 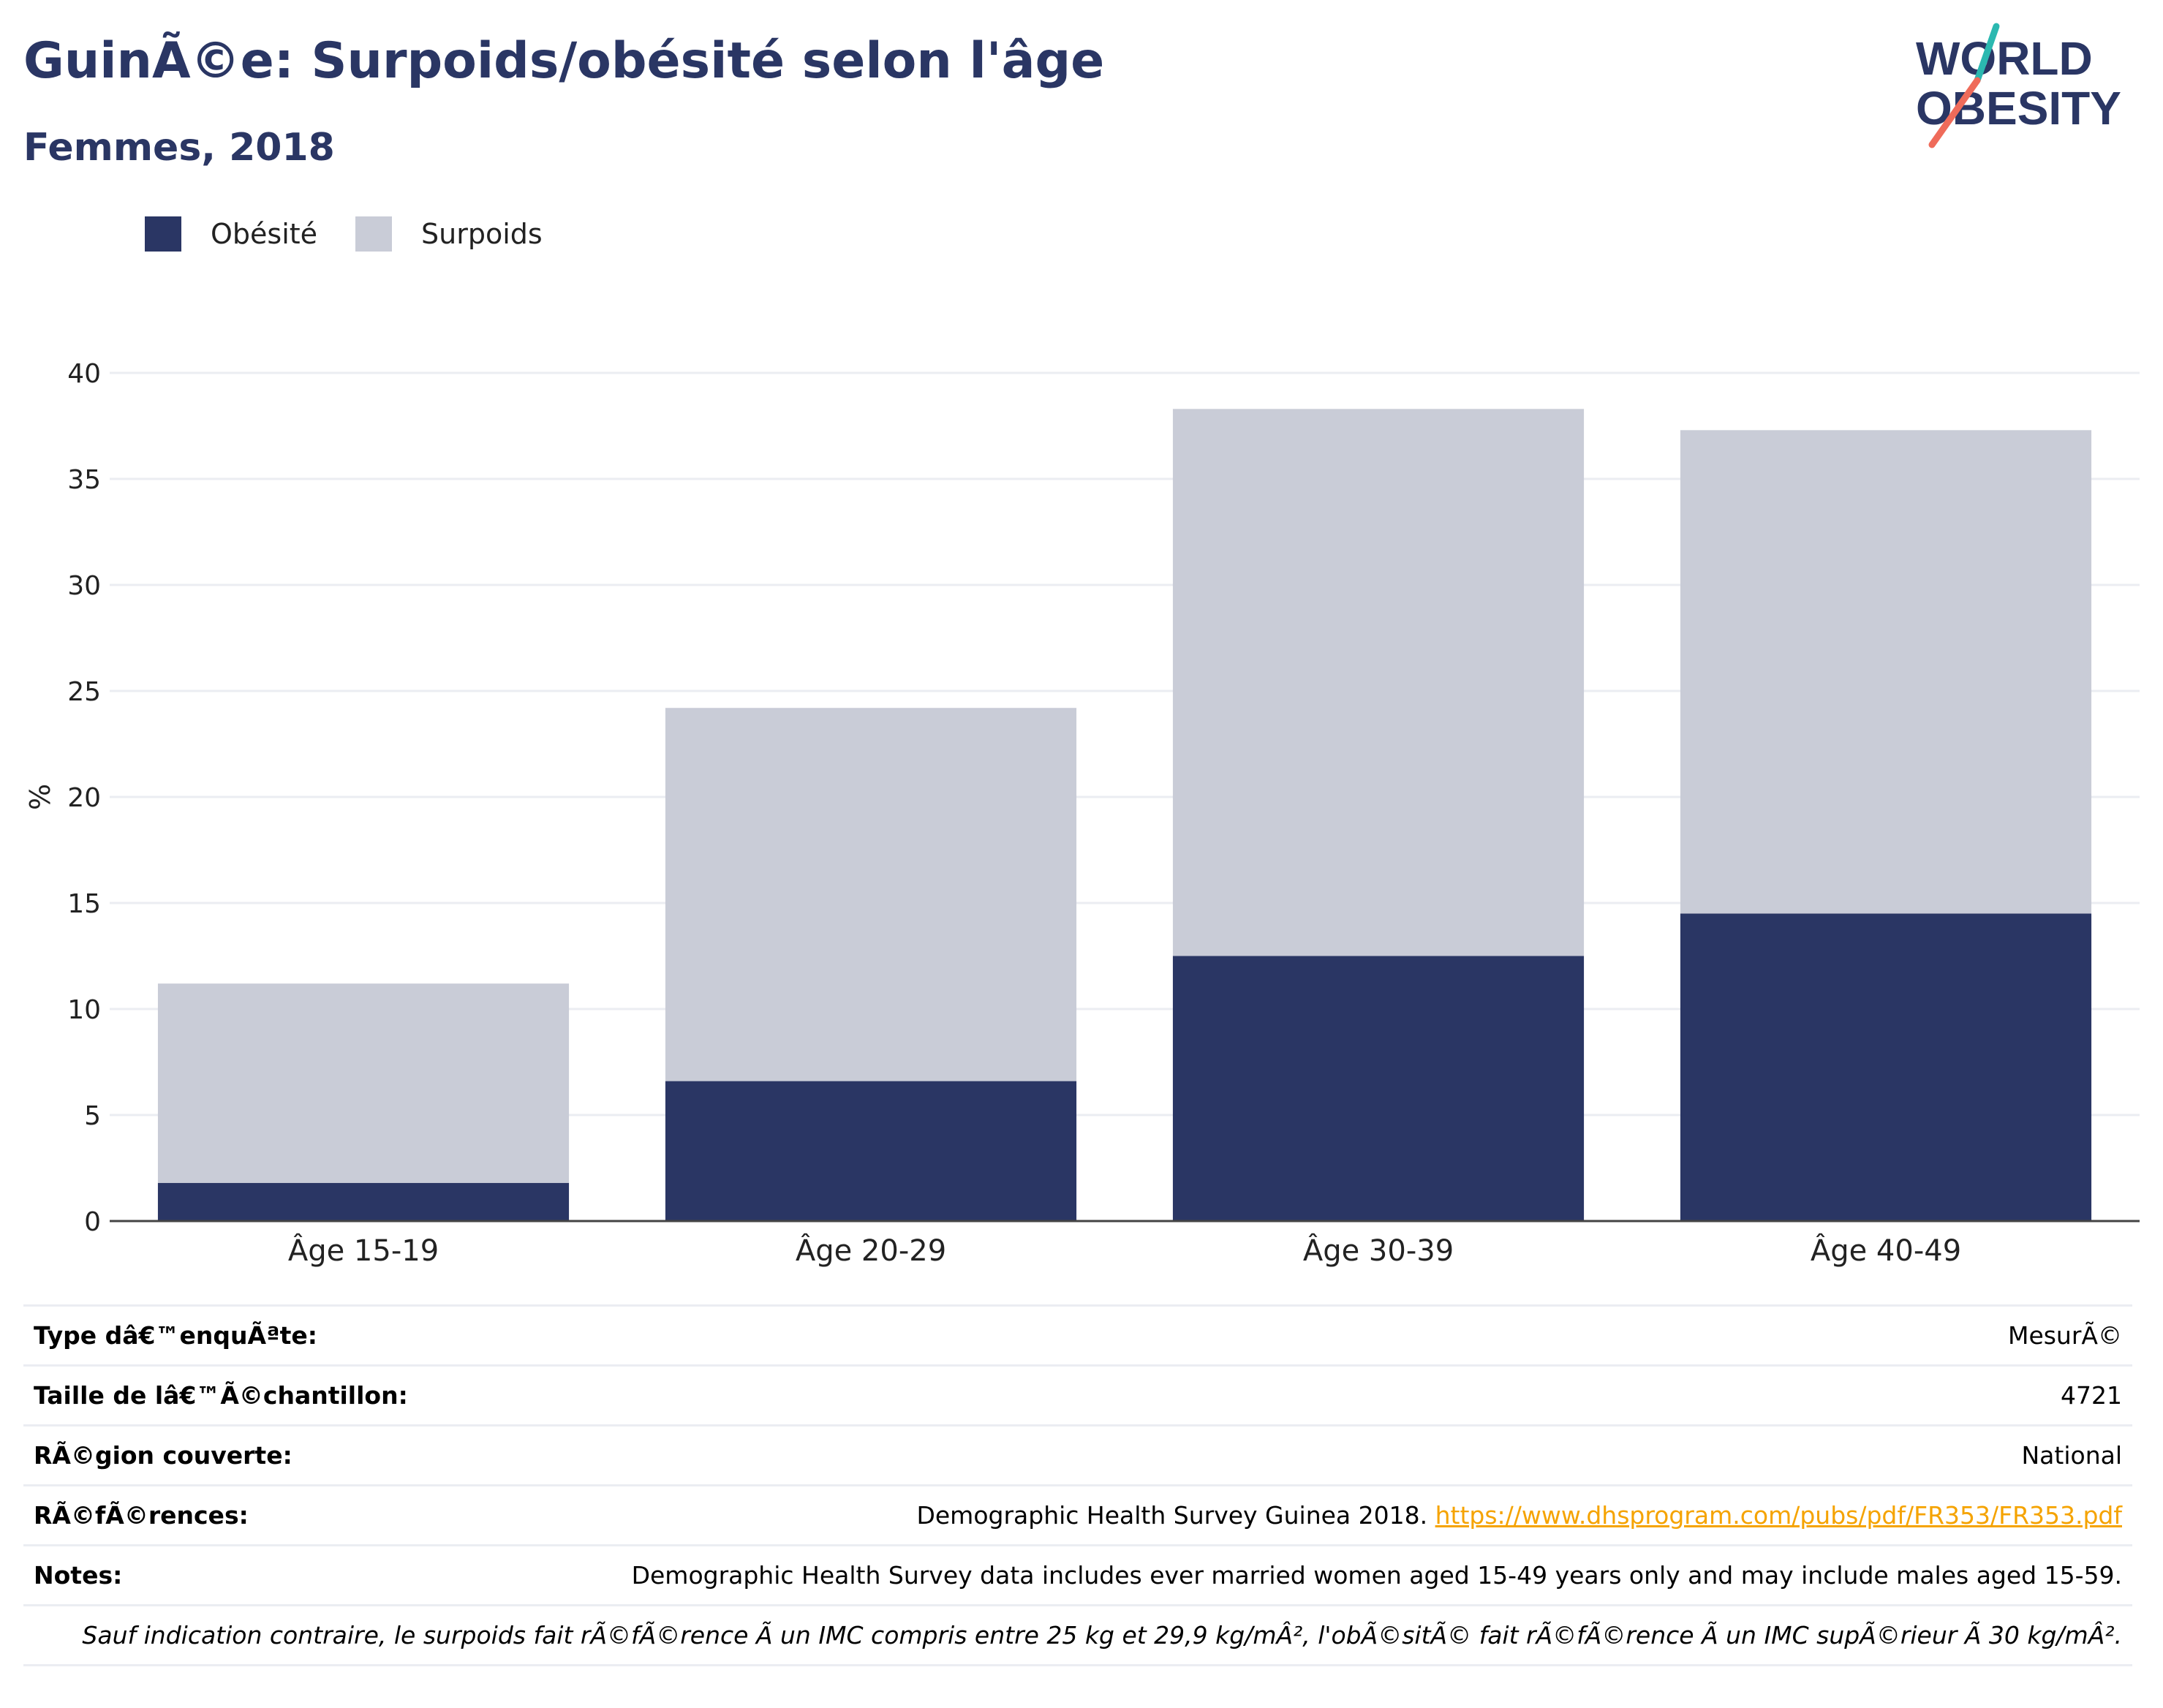 What do you see at coordinates (84, 374) in the screenshot?
I see `y-tick-label: 40` at bounding box center [84, 374].